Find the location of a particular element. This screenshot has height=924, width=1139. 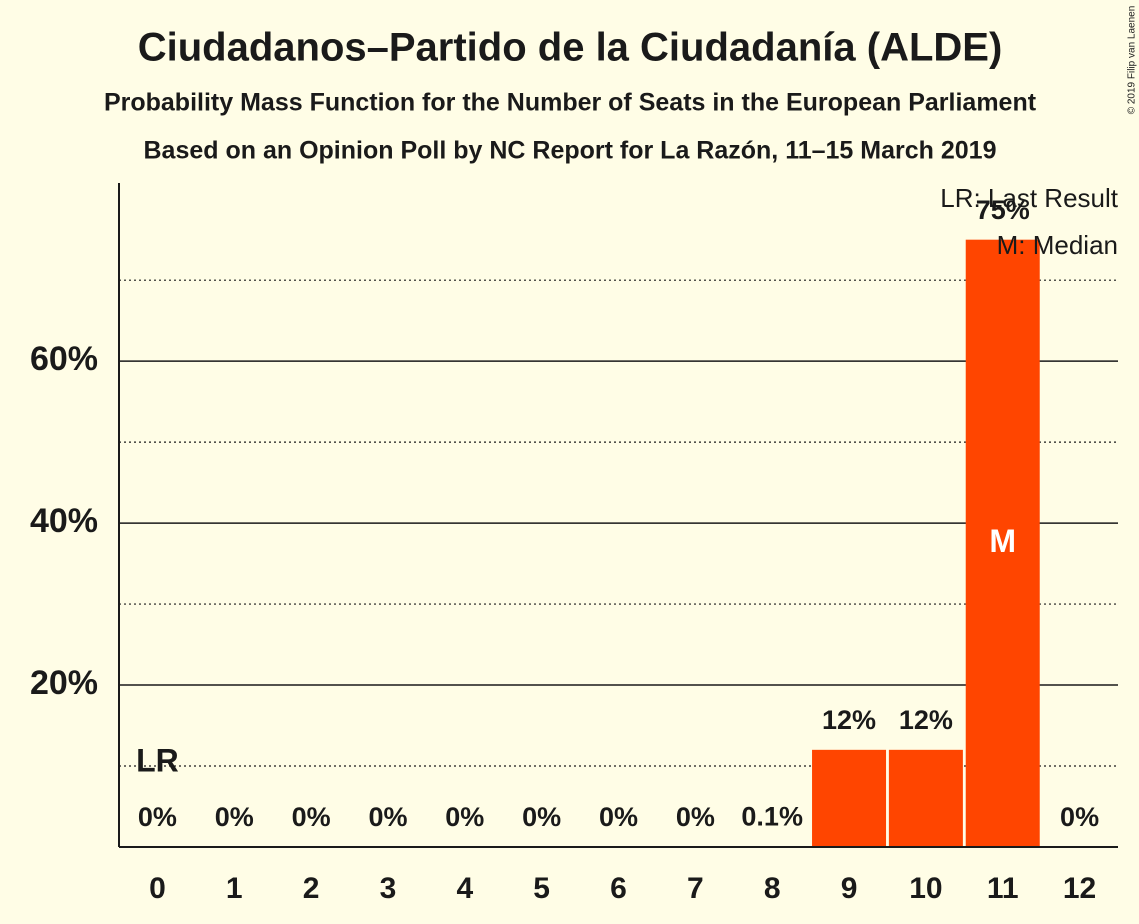

x-tick-label: 8 is located at coordinates (772, 888).